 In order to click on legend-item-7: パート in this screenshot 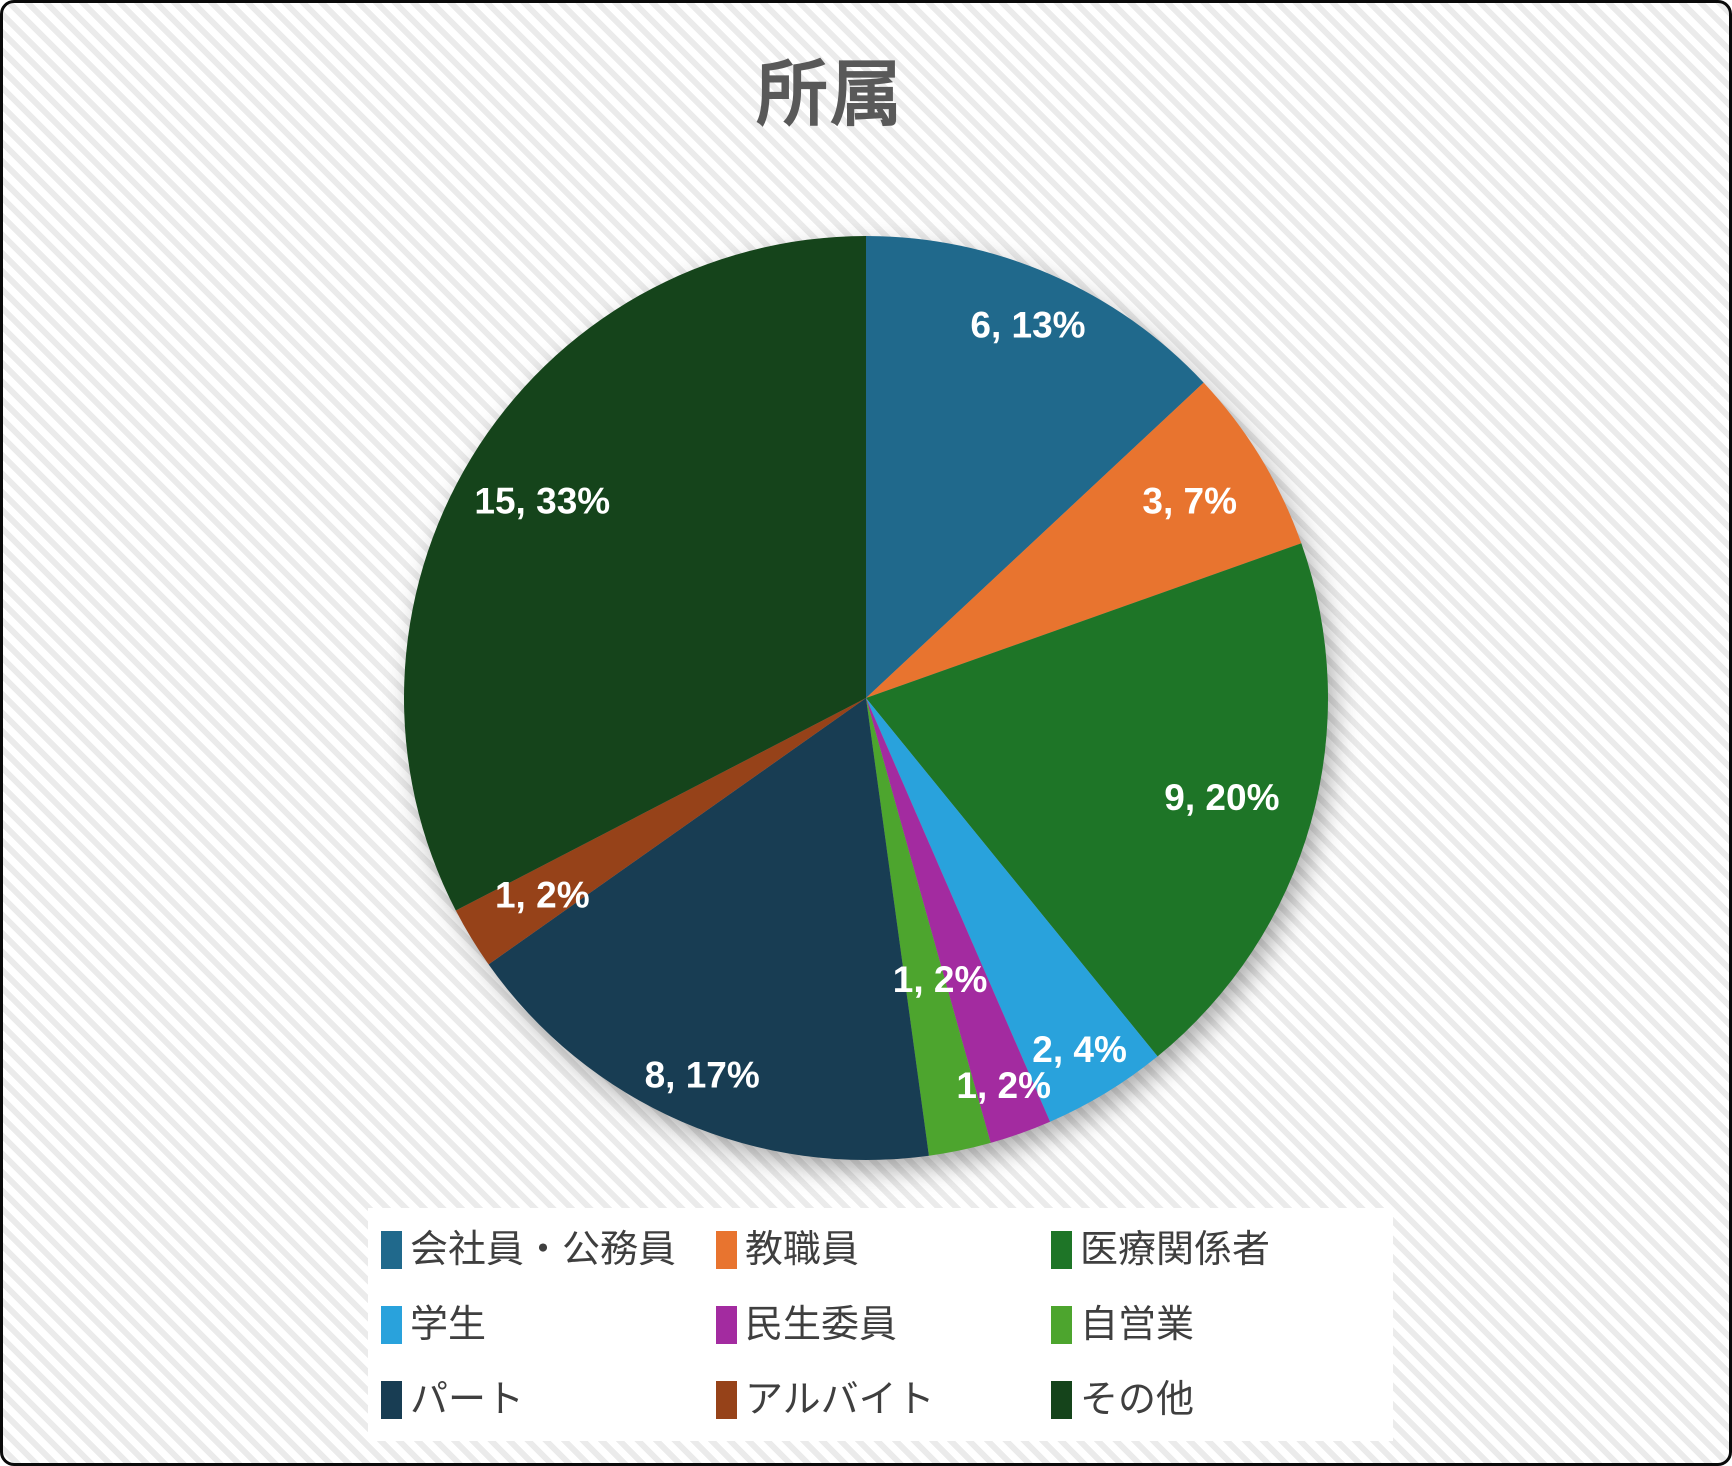, I will do `click(548, 1399)`.